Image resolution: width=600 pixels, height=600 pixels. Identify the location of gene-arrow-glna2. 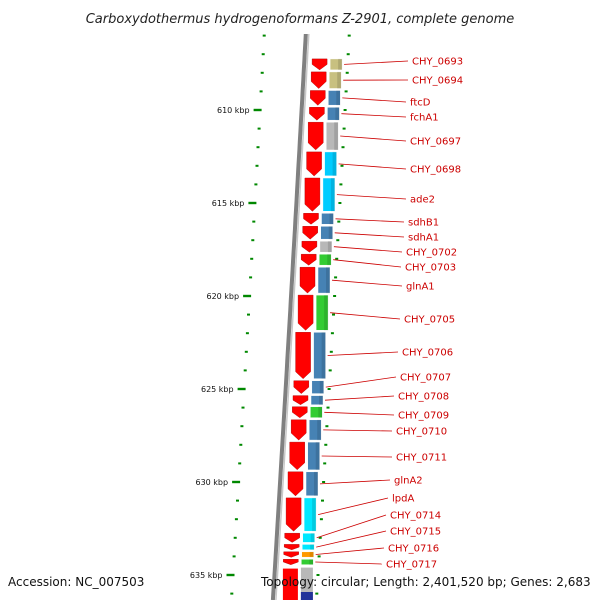
(295, 484).